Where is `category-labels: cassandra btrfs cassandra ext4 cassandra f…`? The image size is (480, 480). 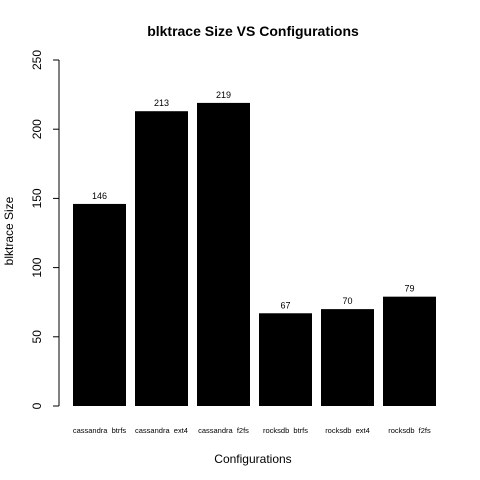 category-labels: cassandra btrfs cassandra ext4 cassandra f… is located at coordinates (252, 430).